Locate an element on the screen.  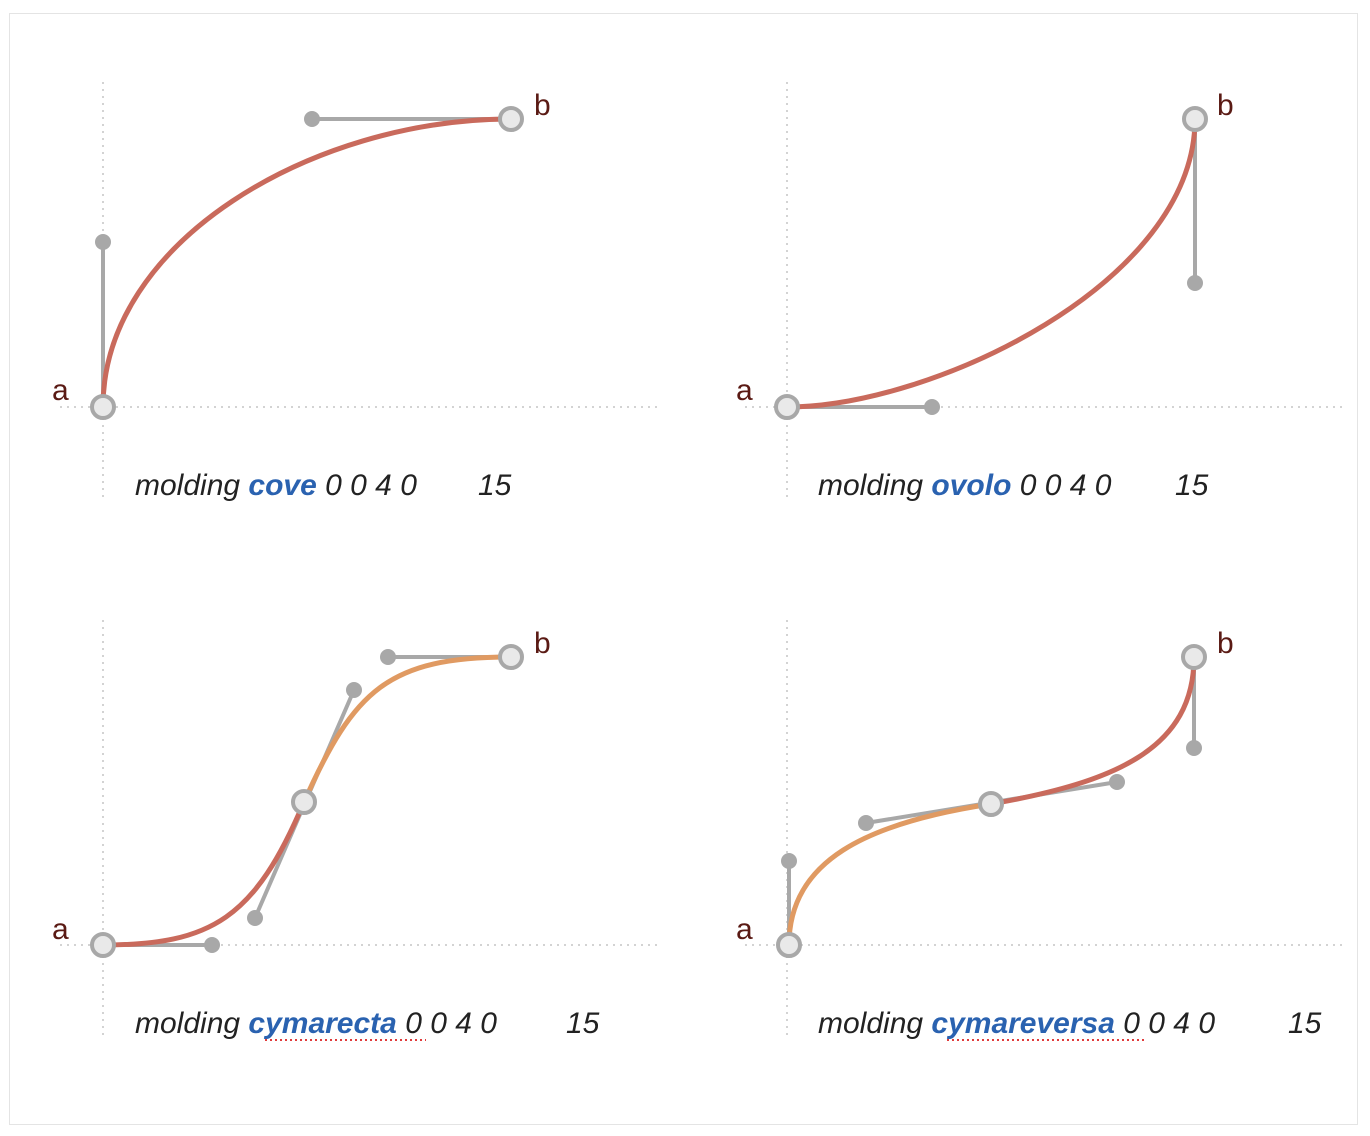
caption-keyword: cymareversa is located at coordinates (1023, 1023).